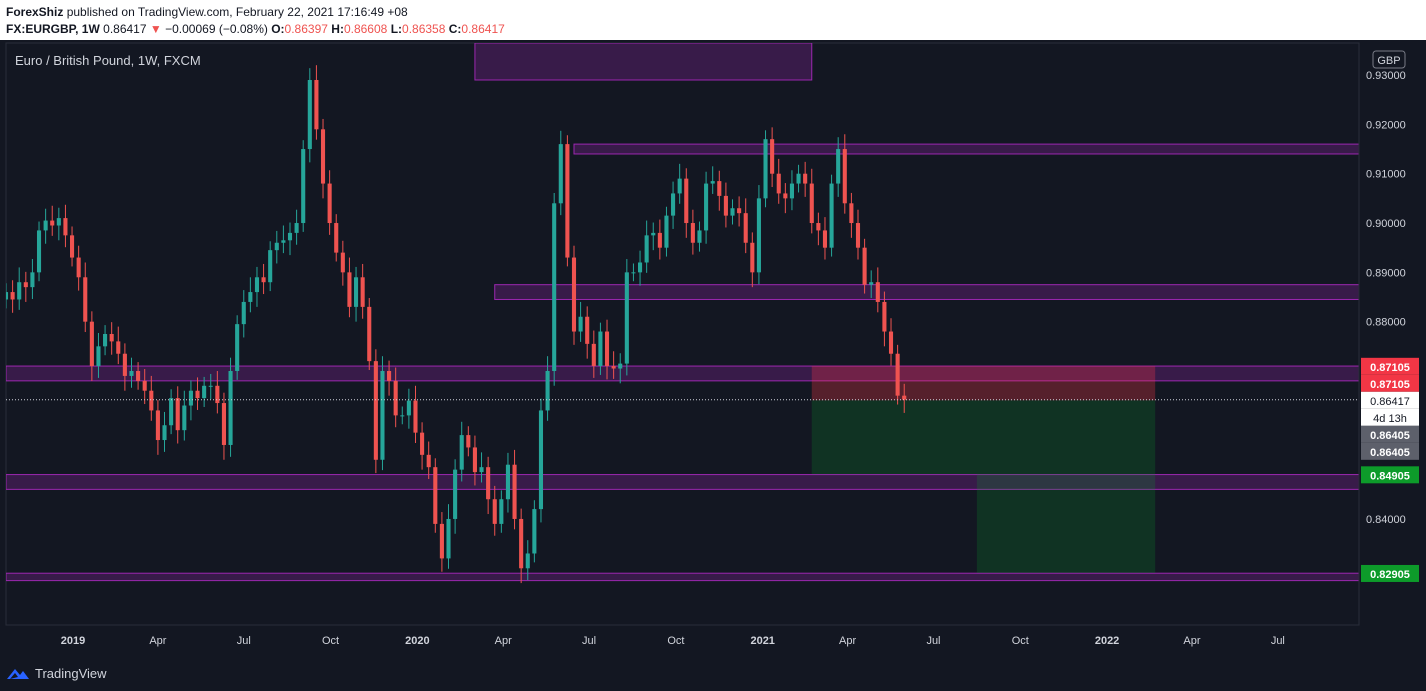 Image resolution: width=1426 pixels, height=691 pixels. I want to click on price-label-text: 0.84905, so click(1390, 476).